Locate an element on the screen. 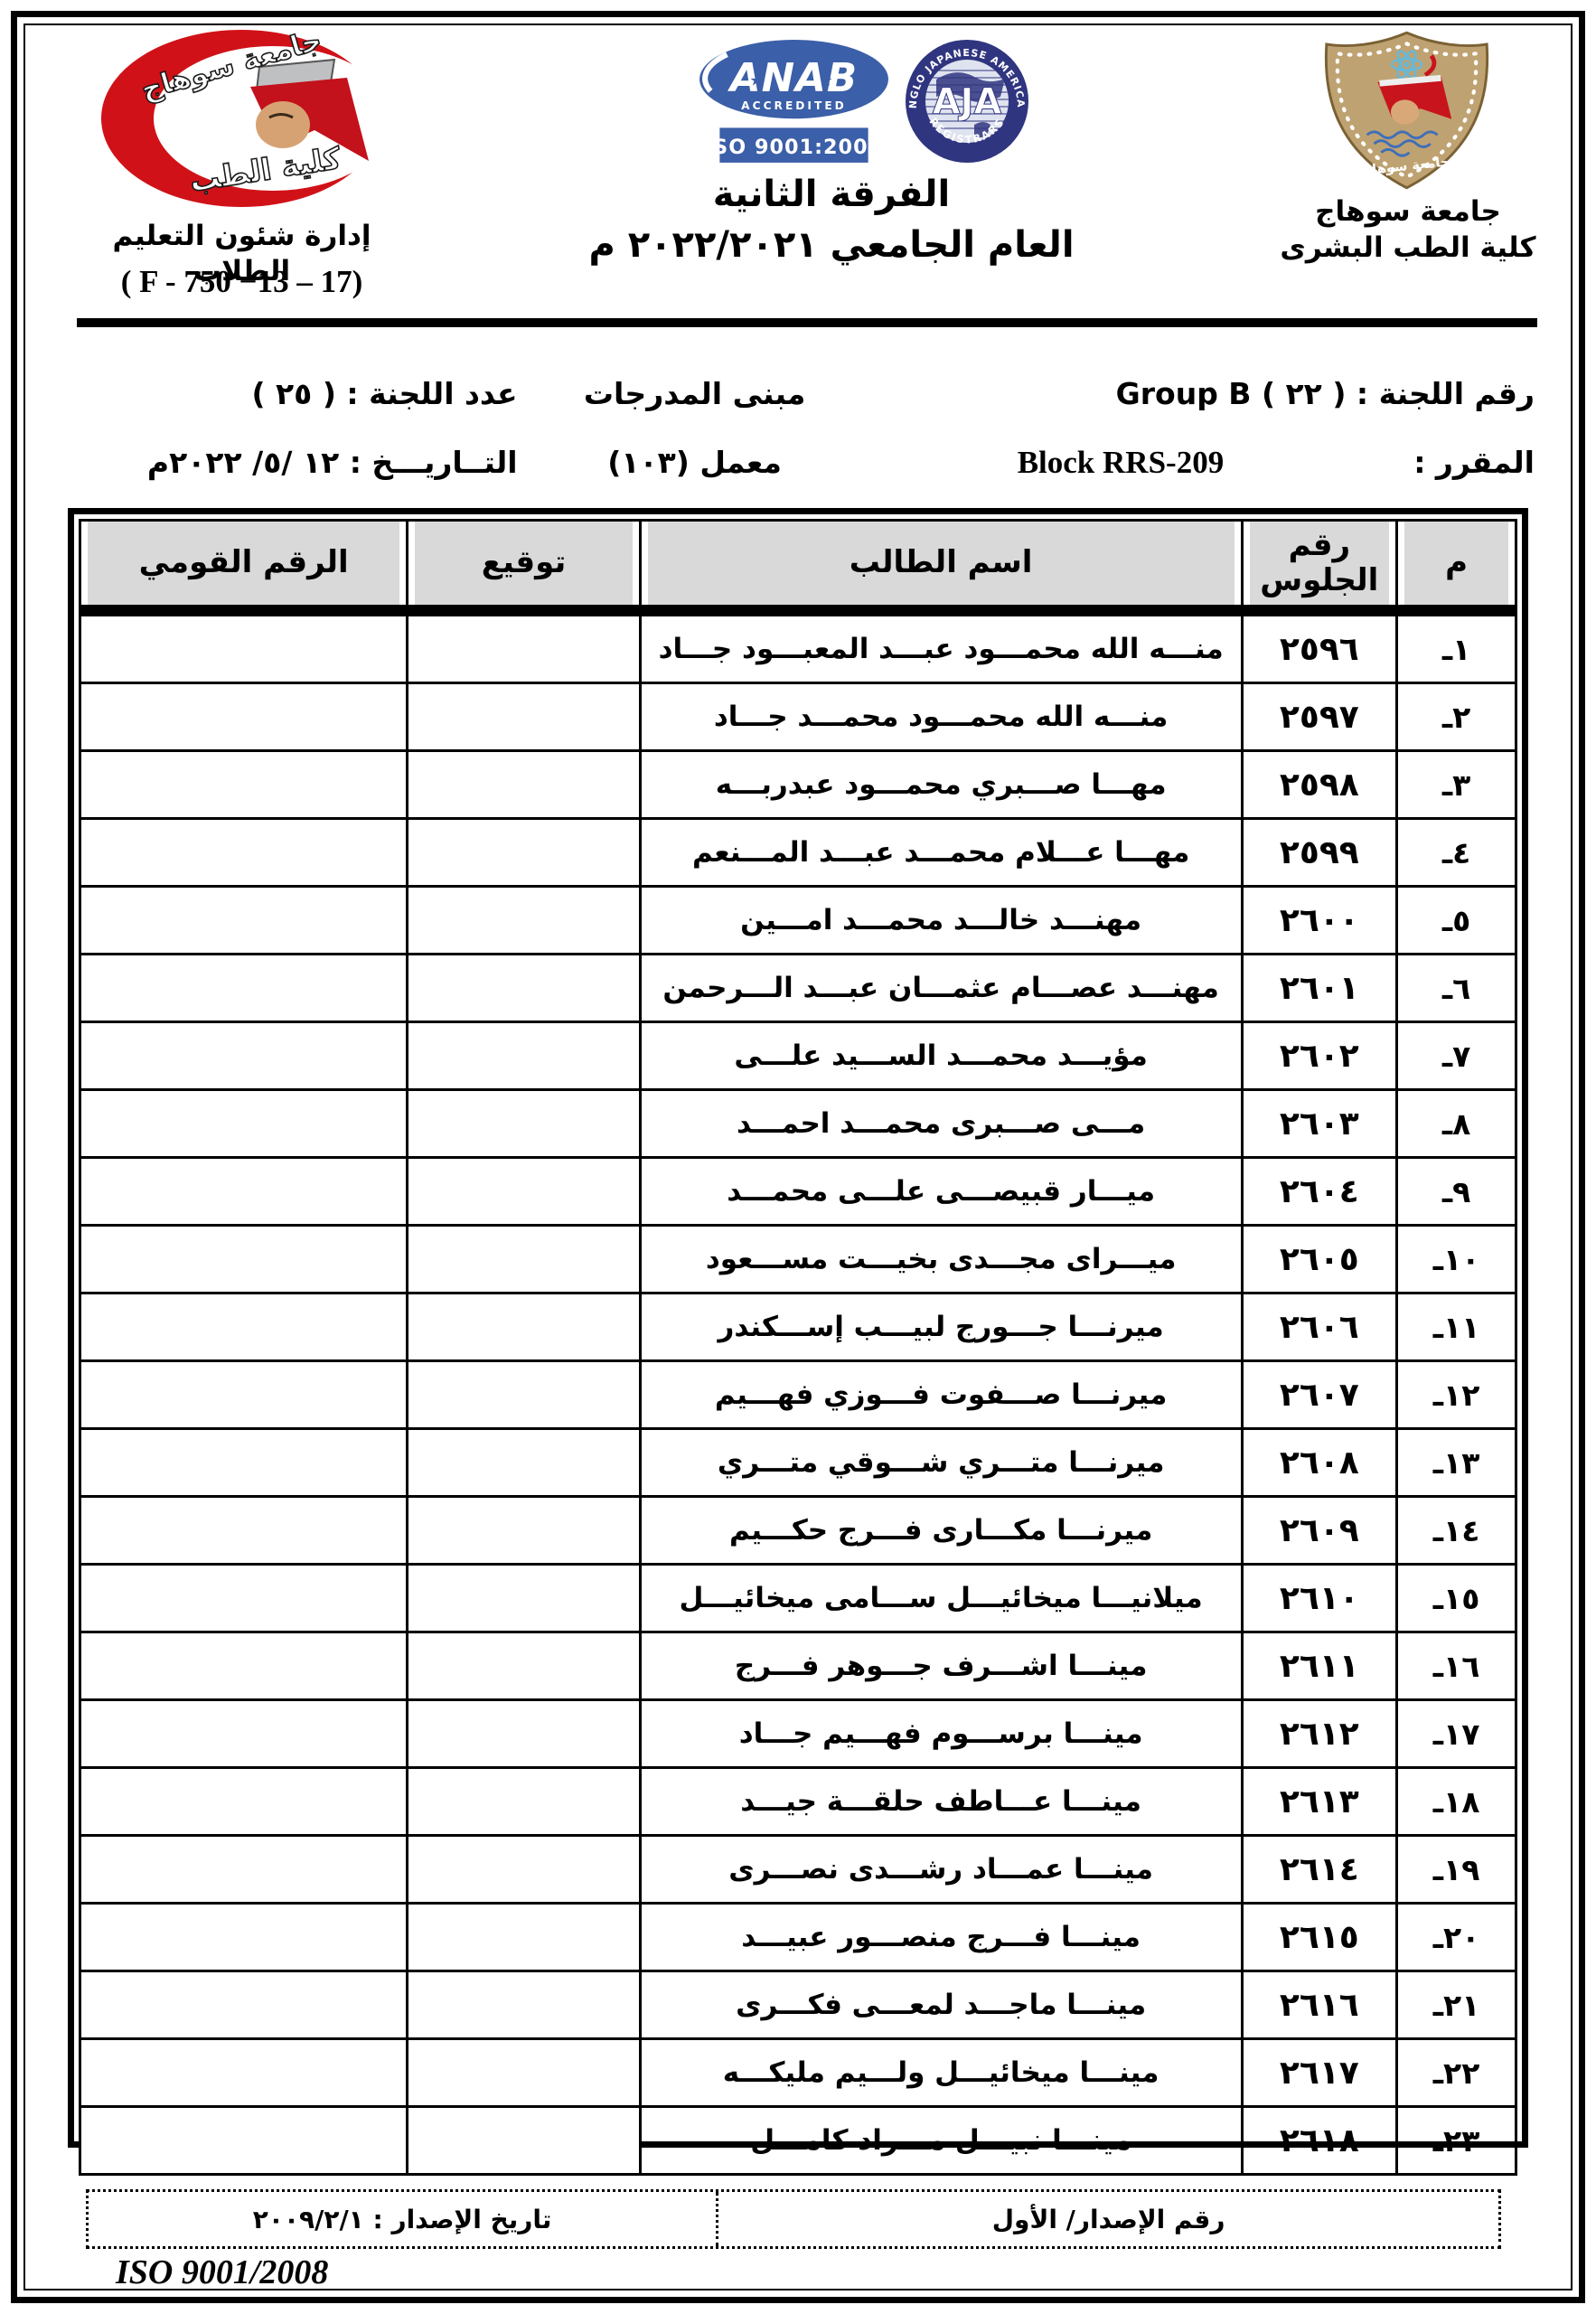 The height and width of the screenshot is (2314, 1596). issue-number: رقم الإصدار/ الأول is located at coordinates (1107, 2219).